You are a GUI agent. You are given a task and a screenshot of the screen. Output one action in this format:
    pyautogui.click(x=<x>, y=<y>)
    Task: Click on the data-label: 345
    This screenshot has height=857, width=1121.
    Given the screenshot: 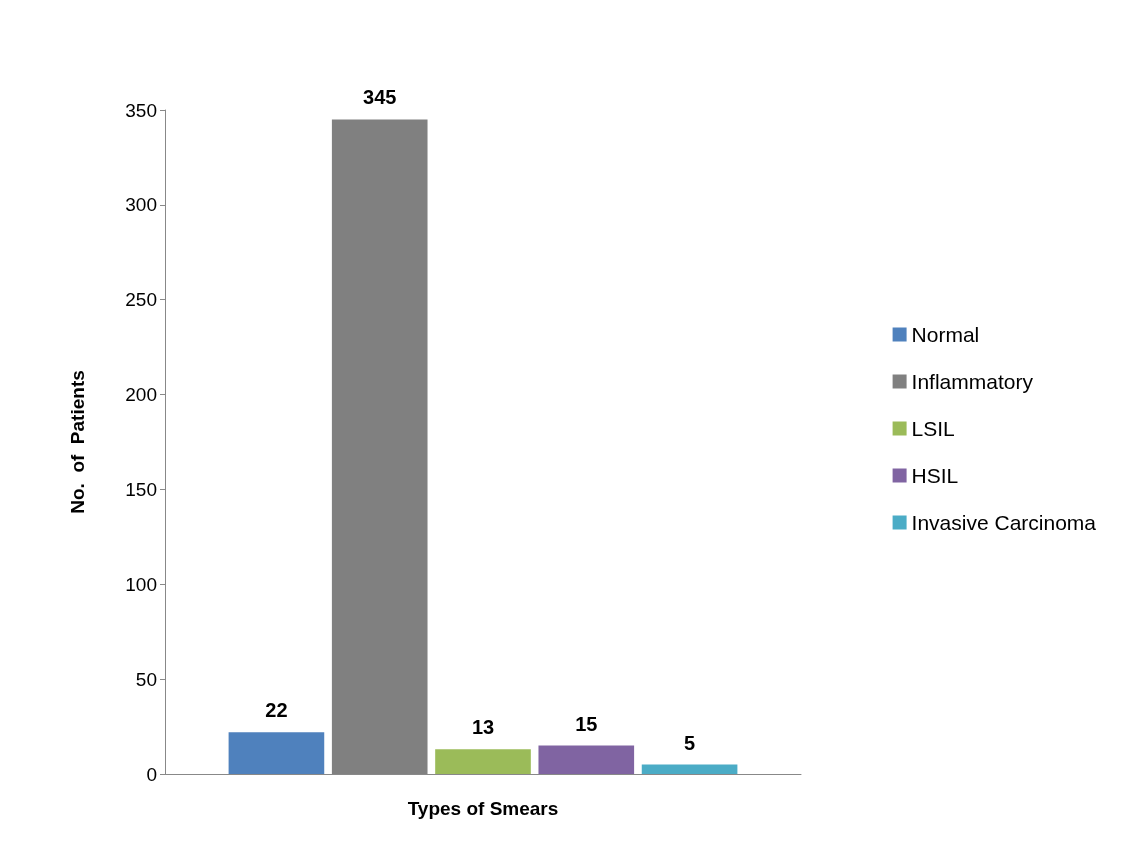 What is the action you would take?
    pyautogui.click(x=380, y=97)
    